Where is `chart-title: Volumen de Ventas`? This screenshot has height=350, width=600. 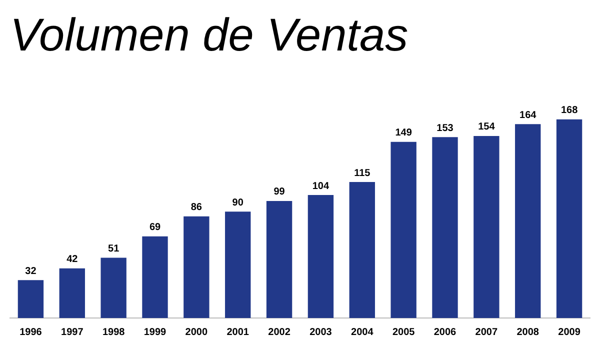
chart-title: Volumen de Ventas is located at coordinates (209, 34).